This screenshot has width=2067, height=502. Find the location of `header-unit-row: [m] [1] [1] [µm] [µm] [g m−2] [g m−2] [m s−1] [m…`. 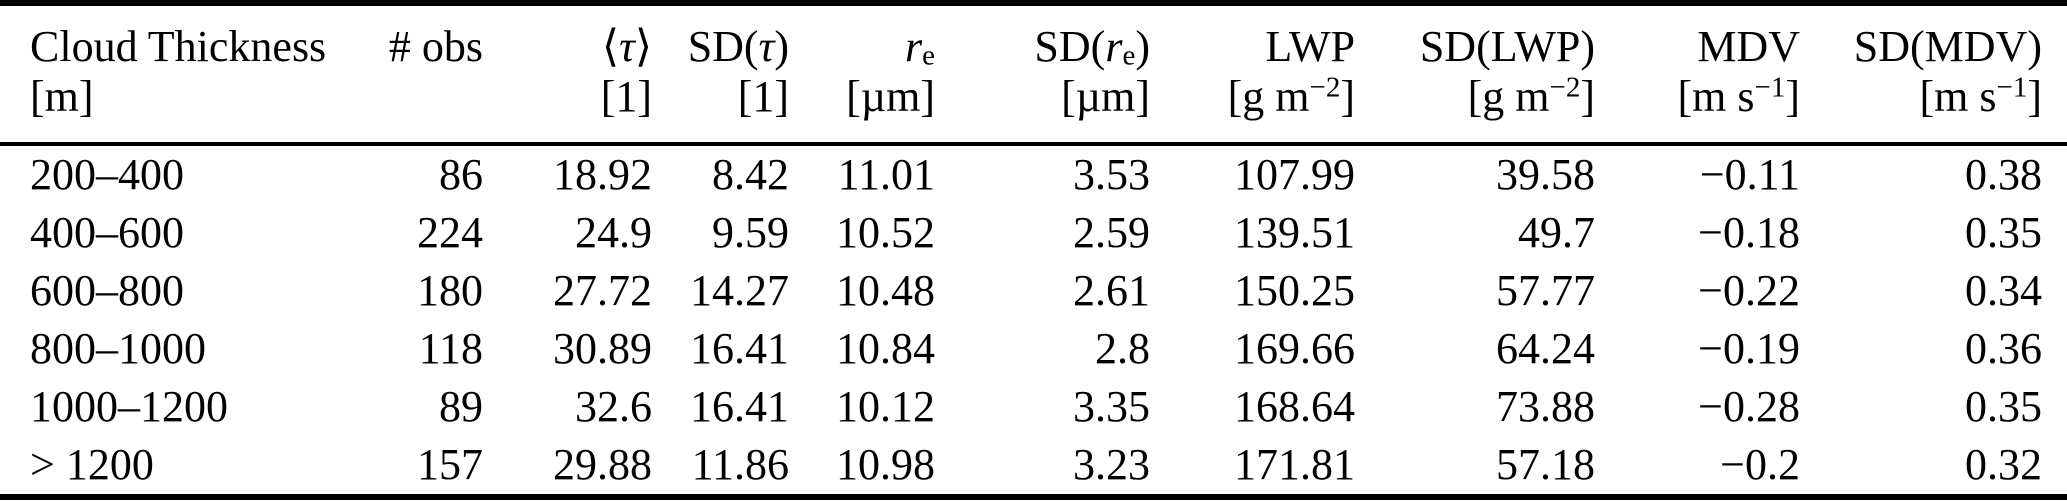

header-unit-row: [m] [1] [1] [µm] [µm] [g m−2] [g m−2] [m s−1] [m… is located at coordinates (1033, 108).